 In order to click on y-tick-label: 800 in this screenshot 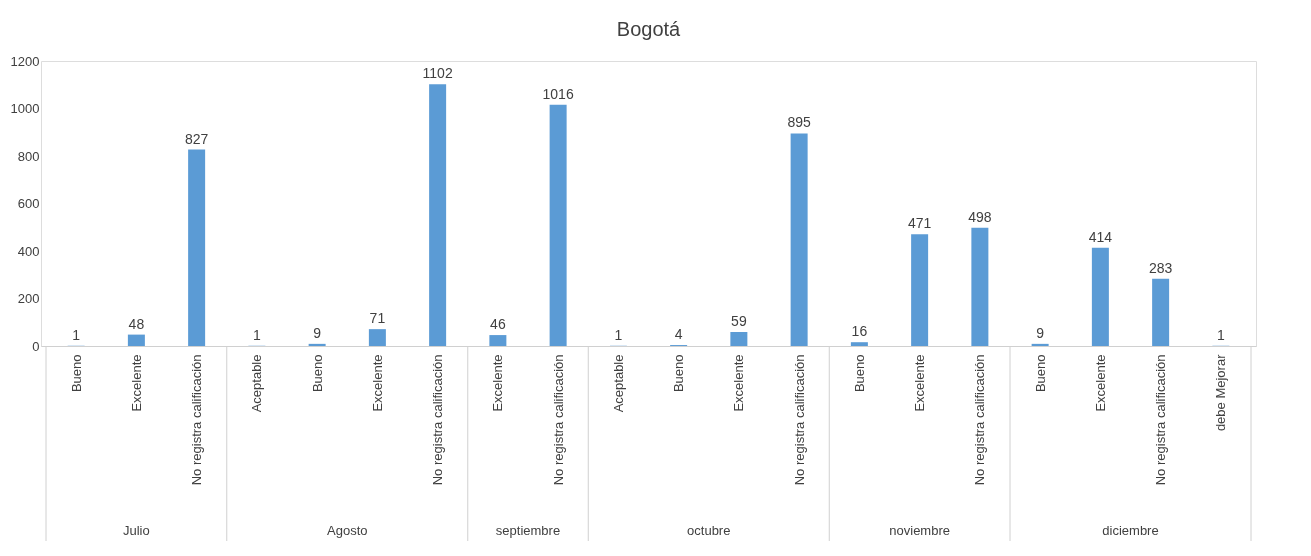, I will do `click(28, 156)`.